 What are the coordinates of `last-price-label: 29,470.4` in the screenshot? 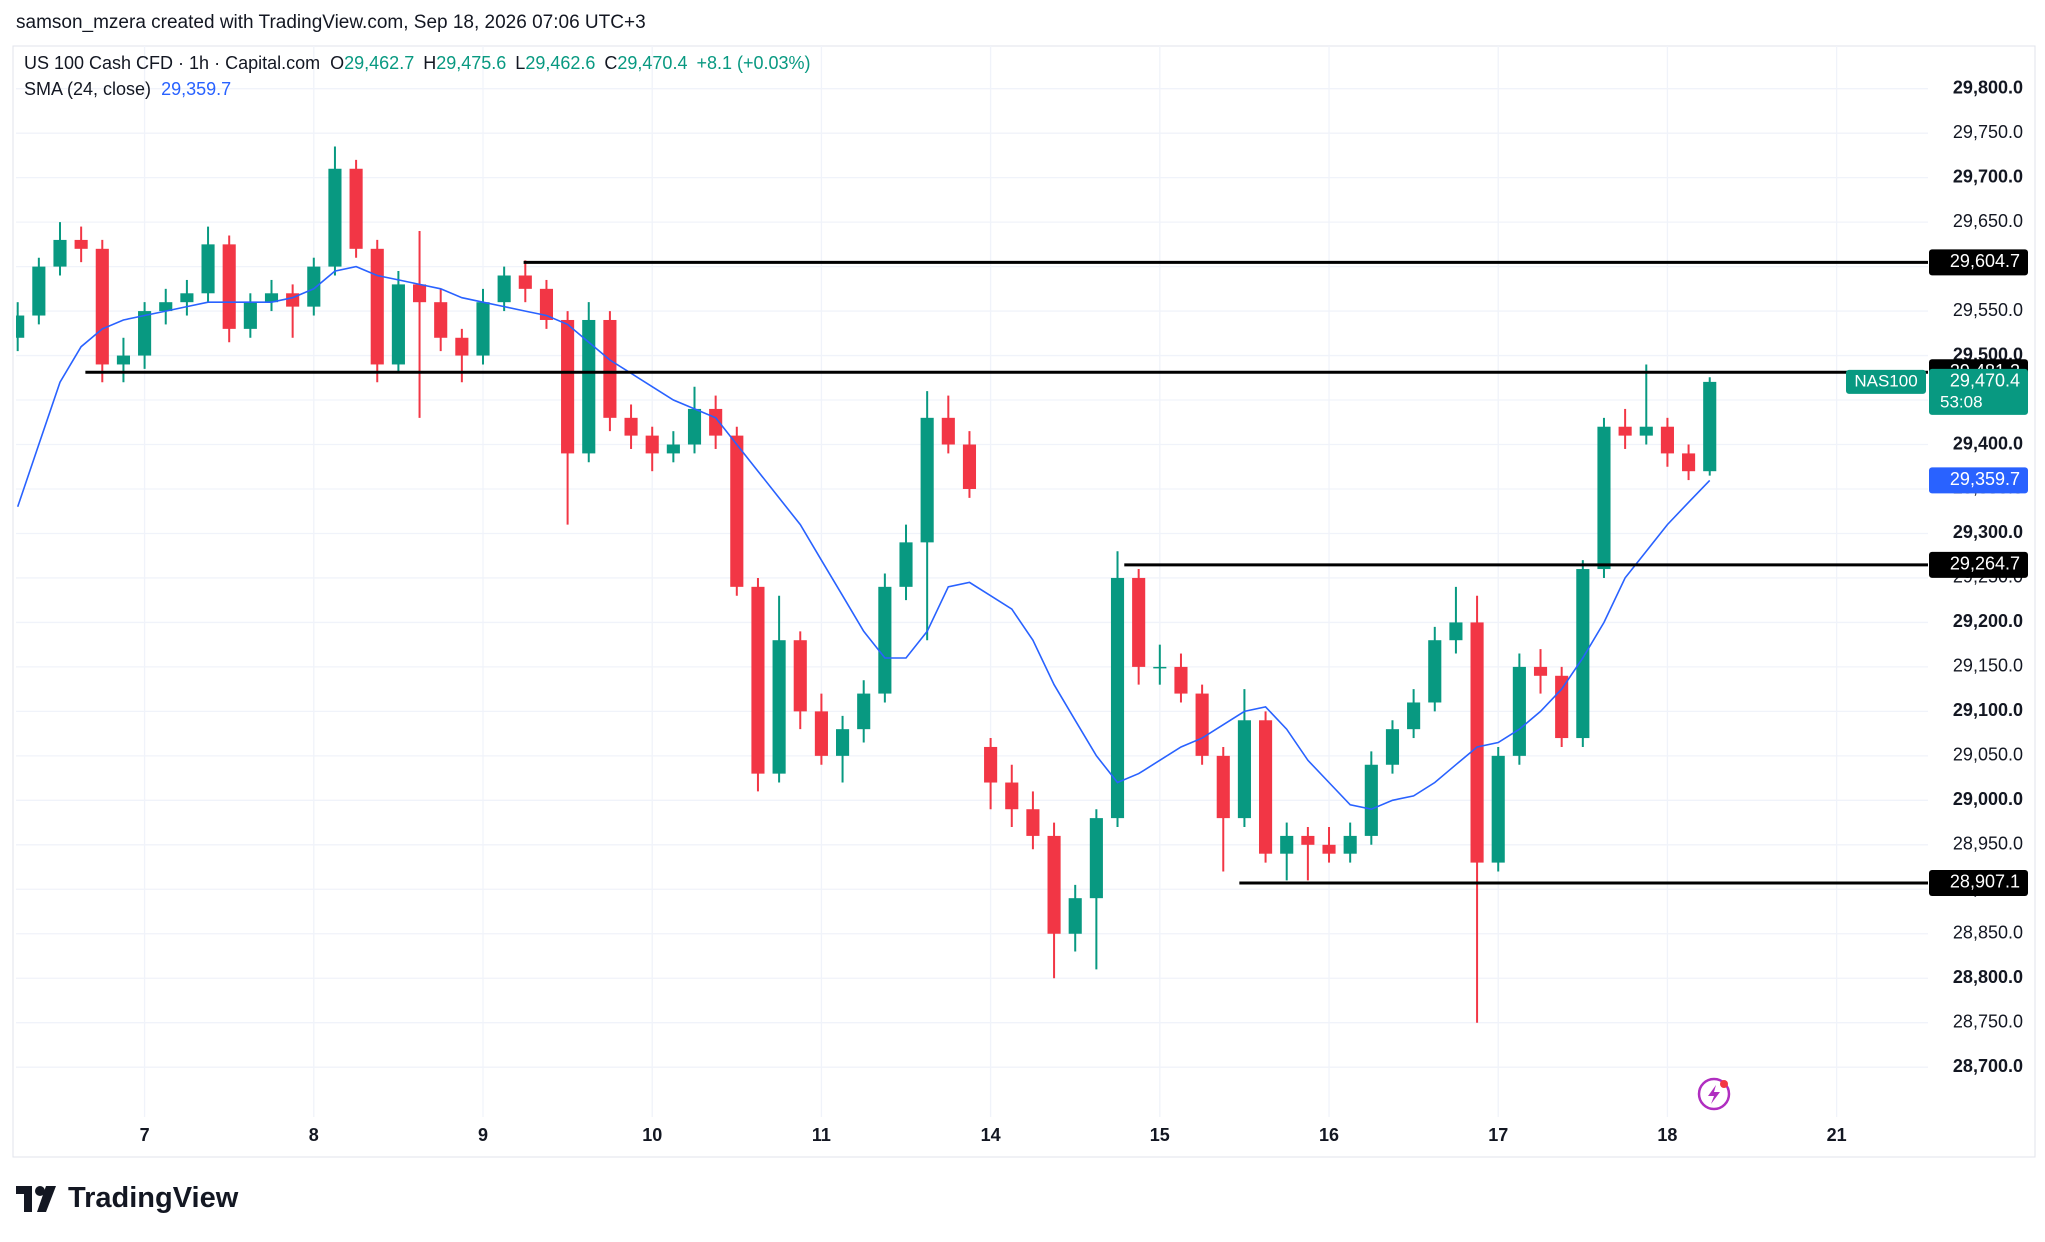 It's located at (1985, 381).